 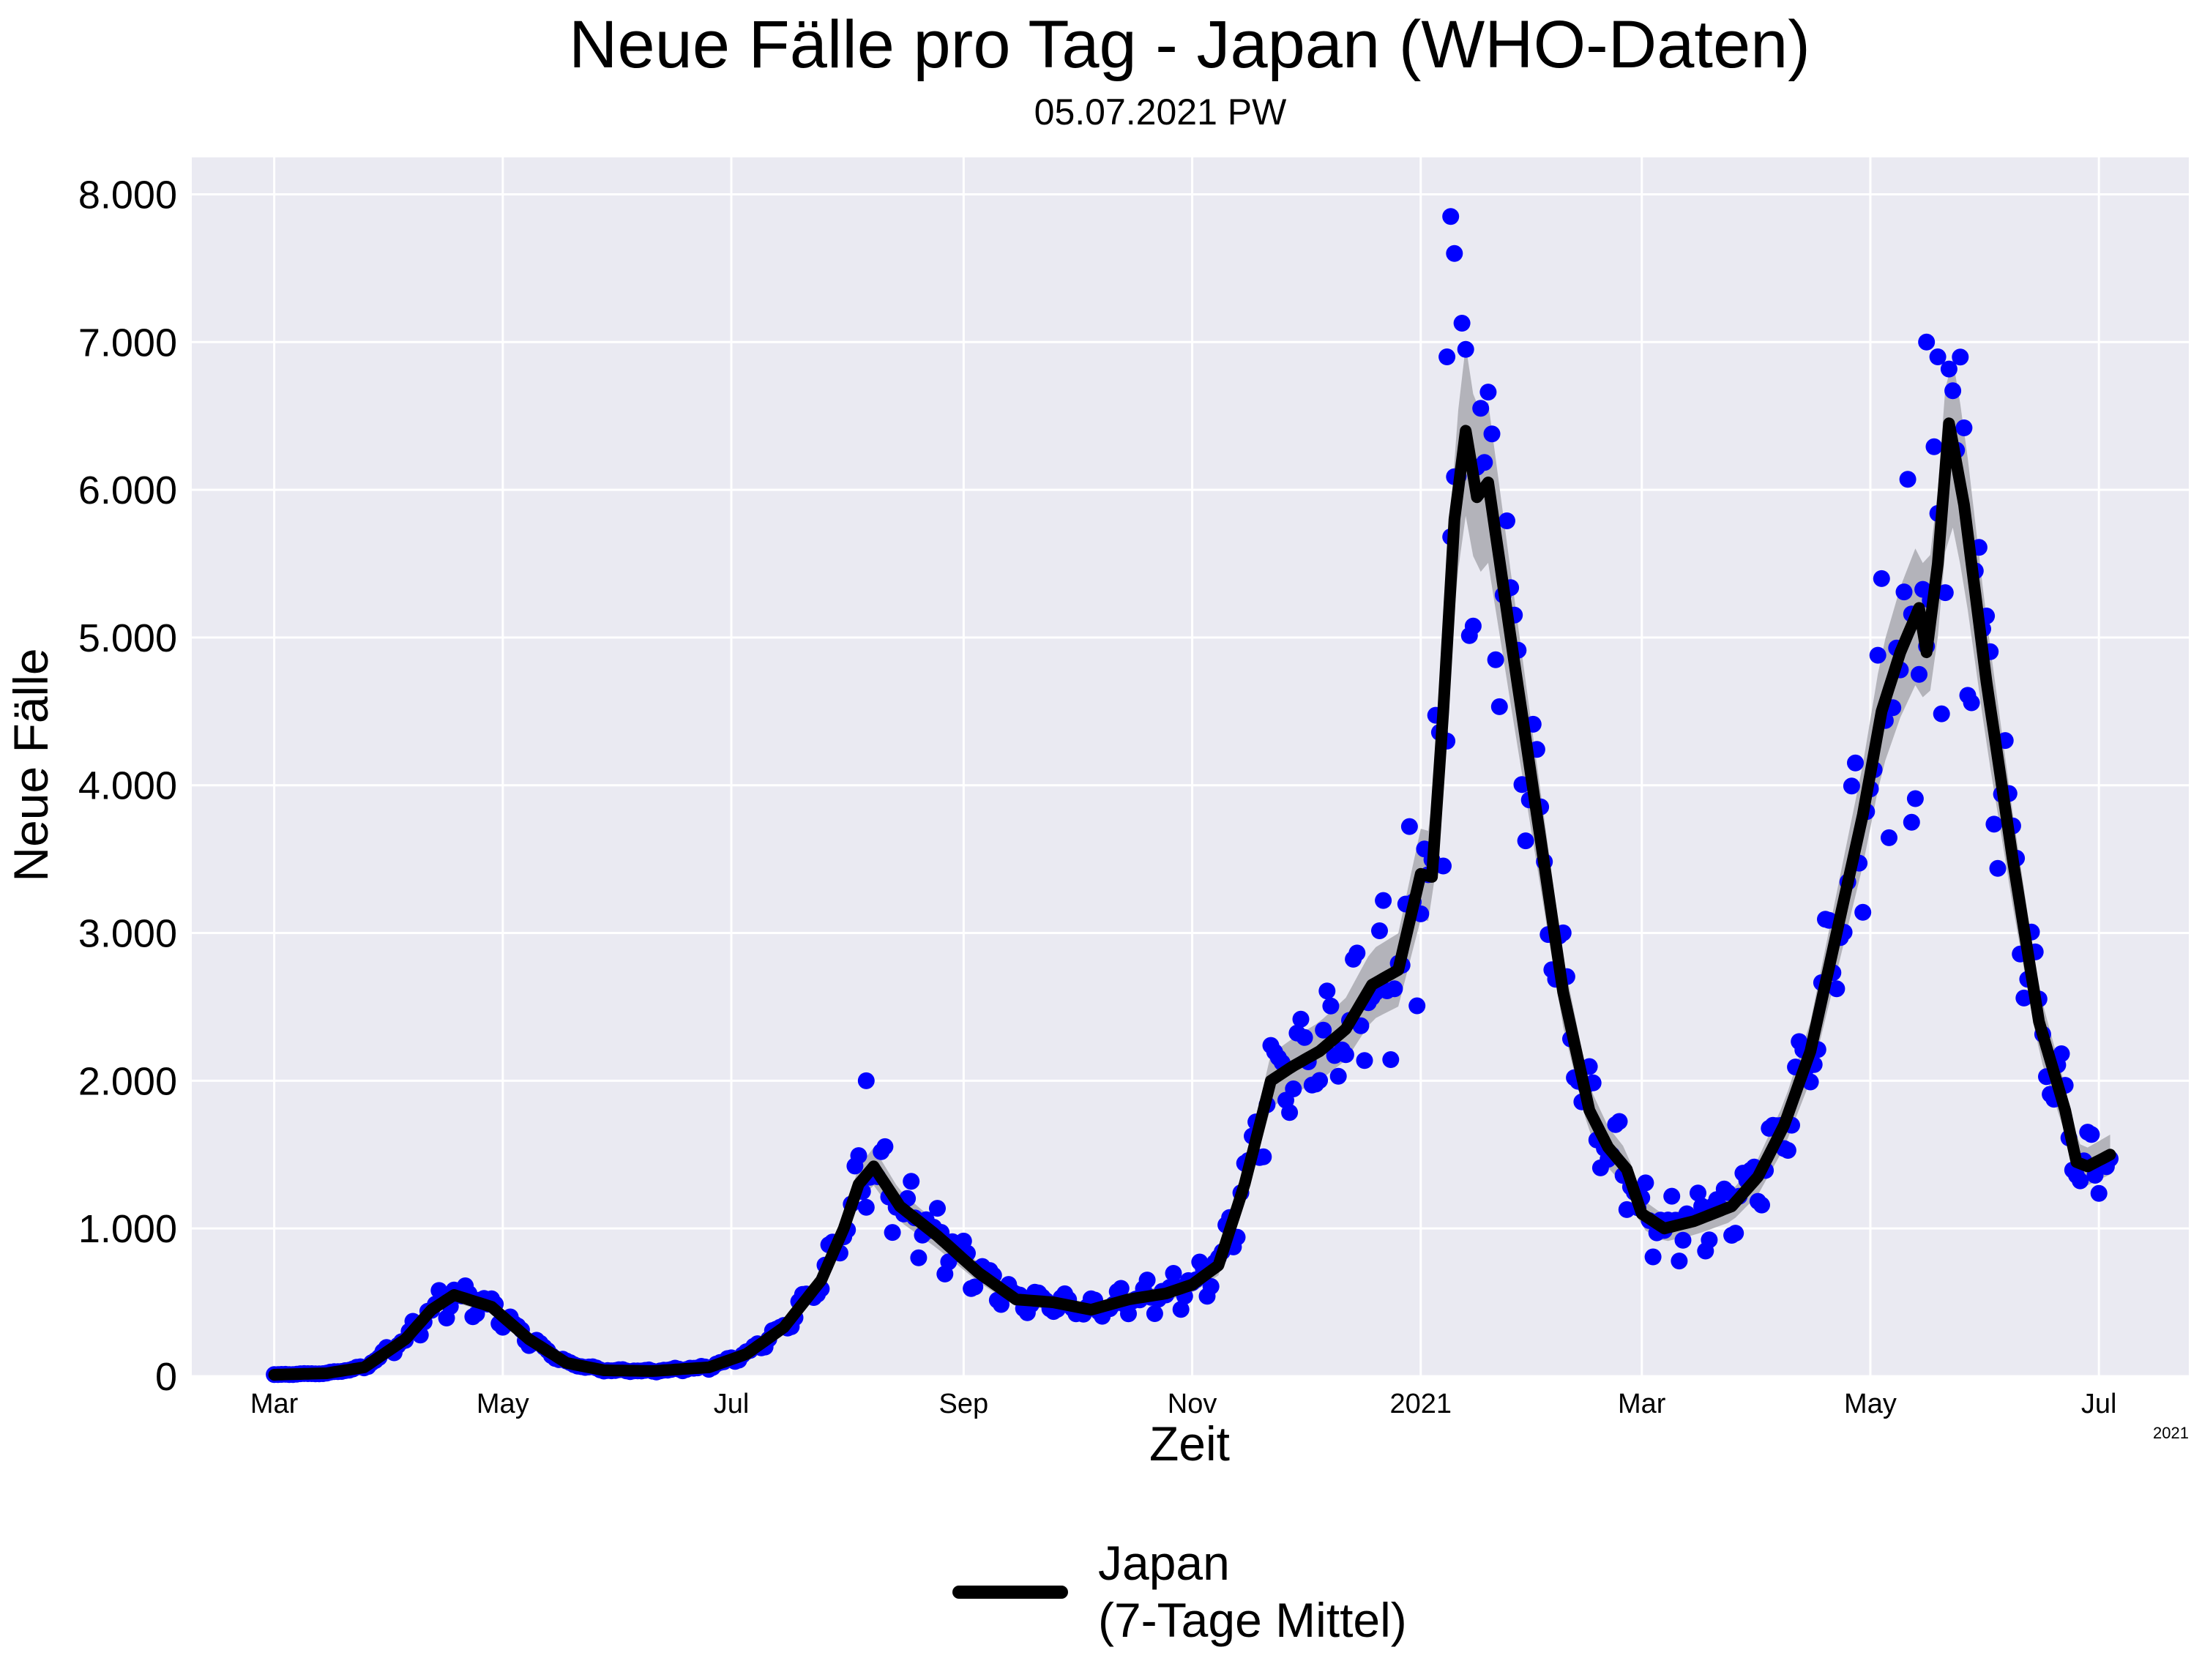 What do you see at coordinates (127, 490) in the screenshot?
I see `y-tick-label: 6.000` at bounding box center [127, 490].